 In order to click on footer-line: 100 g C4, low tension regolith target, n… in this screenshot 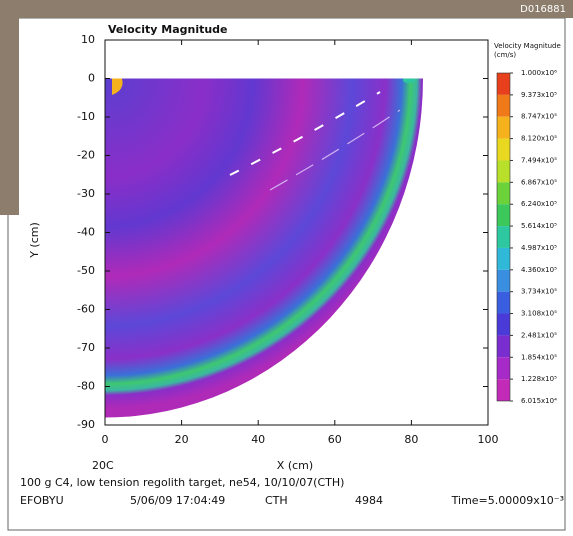, I will do `click(182, 482)`.